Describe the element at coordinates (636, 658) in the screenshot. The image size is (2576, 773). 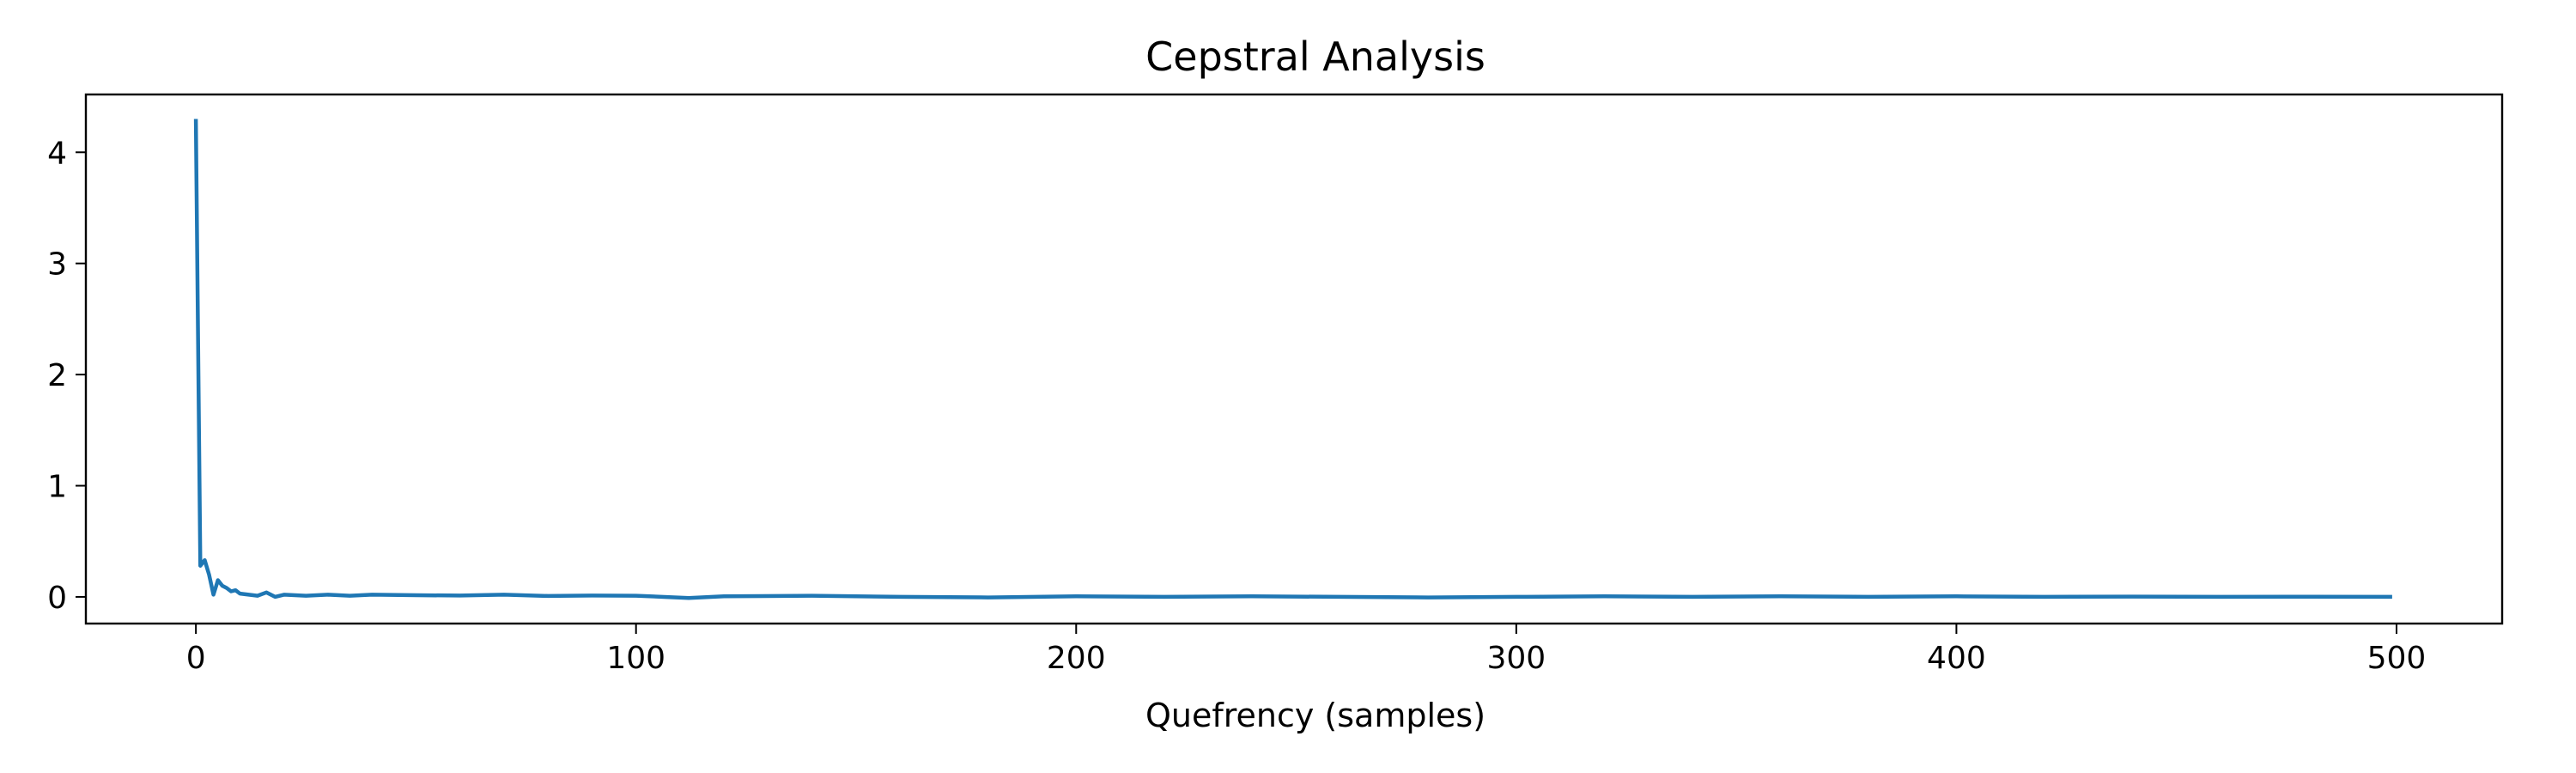
I see `x-tick-label: 100` at that location.